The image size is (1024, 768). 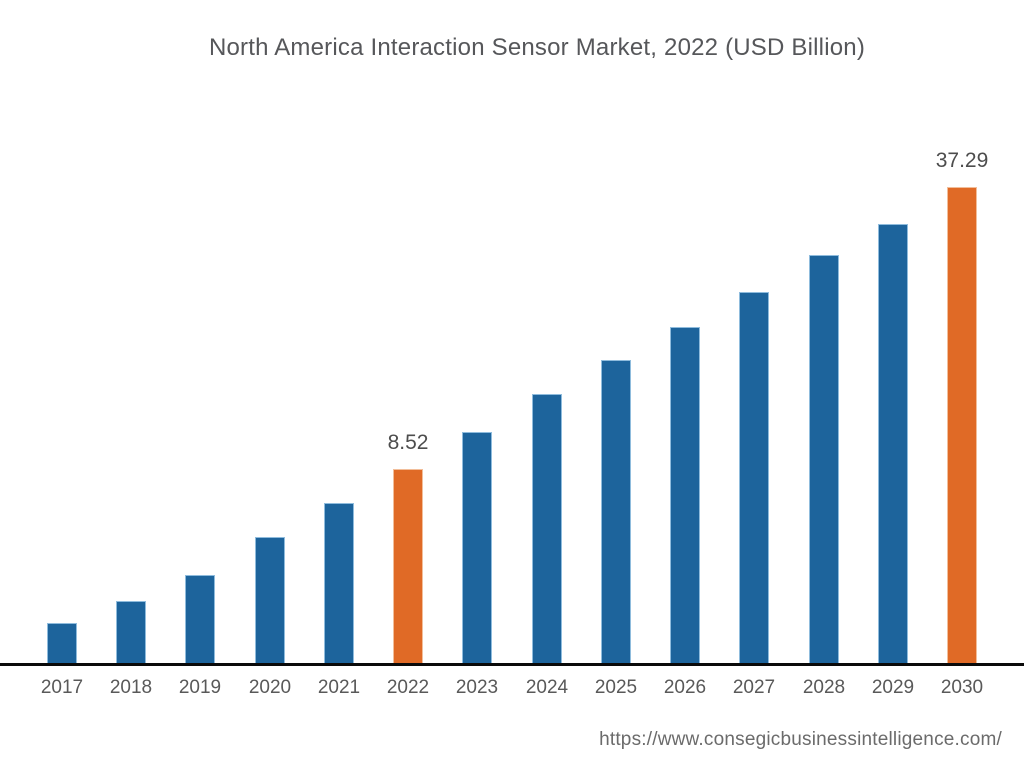 I want to click on x-tick-2028: 2028, so click(x=824, y=687).